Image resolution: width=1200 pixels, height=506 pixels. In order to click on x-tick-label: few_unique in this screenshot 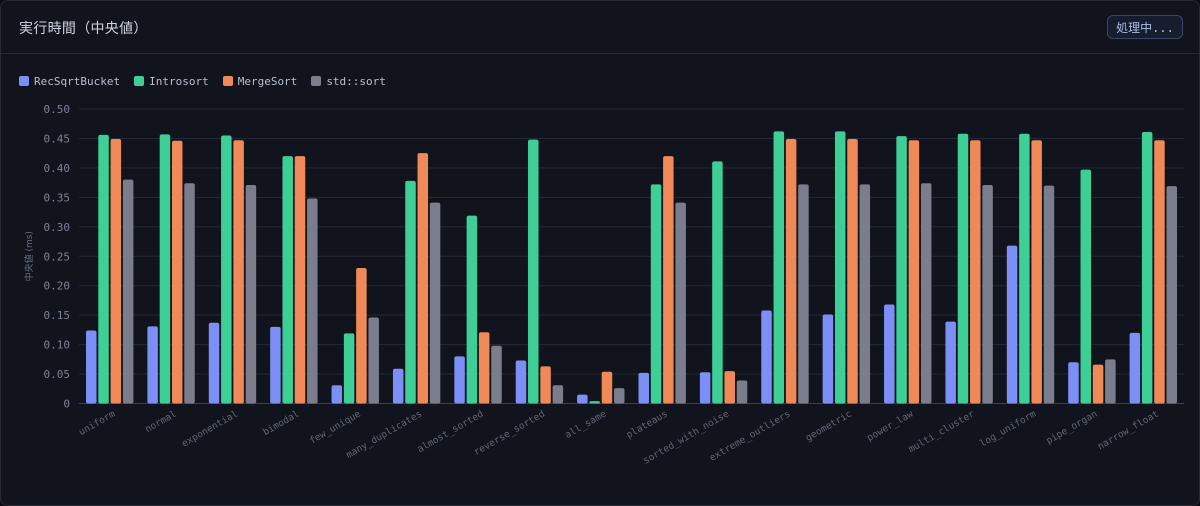, I will do `click(335, 427)`.